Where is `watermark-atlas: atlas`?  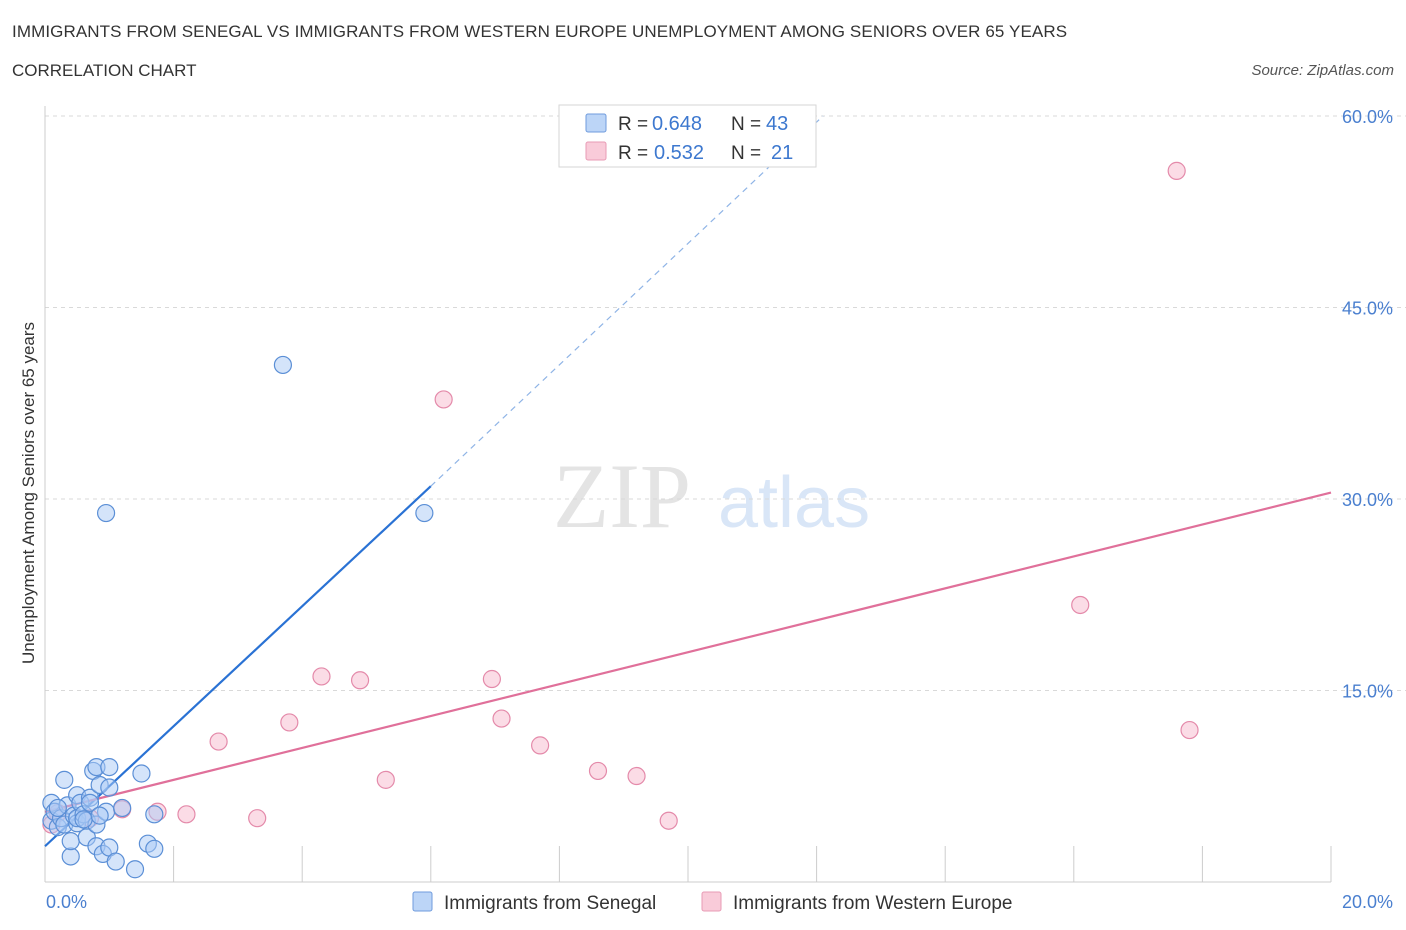 watermark-atlas: atlas is located at coordinates (794, 503).